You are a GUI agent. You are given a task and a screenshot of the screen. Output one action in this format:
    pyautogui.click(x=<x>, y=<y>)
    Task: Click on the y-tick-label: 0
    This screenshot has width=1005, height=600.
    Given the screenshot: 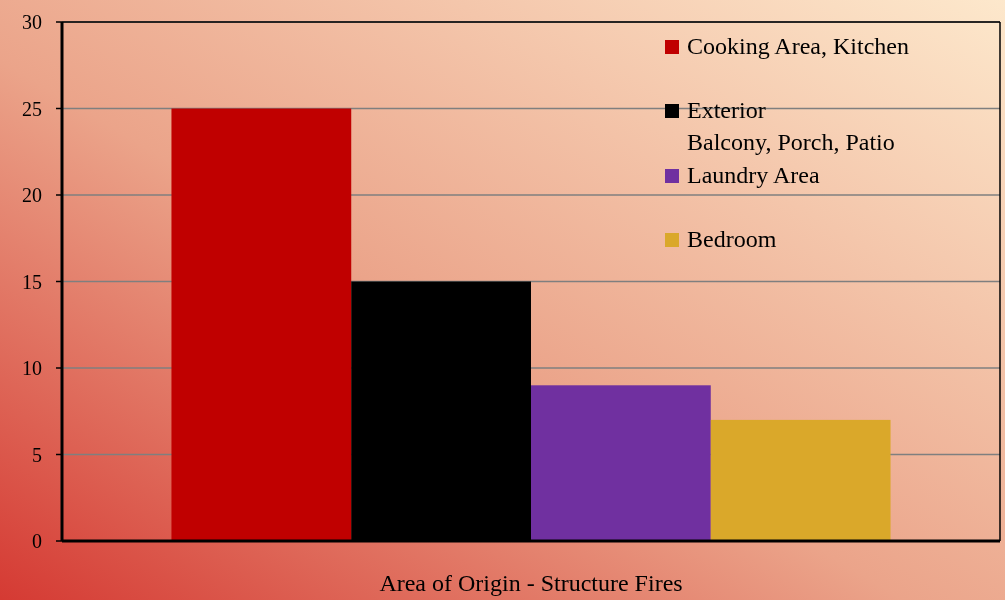 What is the action you would take?
    pyautogui.click(x=37, y=541)
    